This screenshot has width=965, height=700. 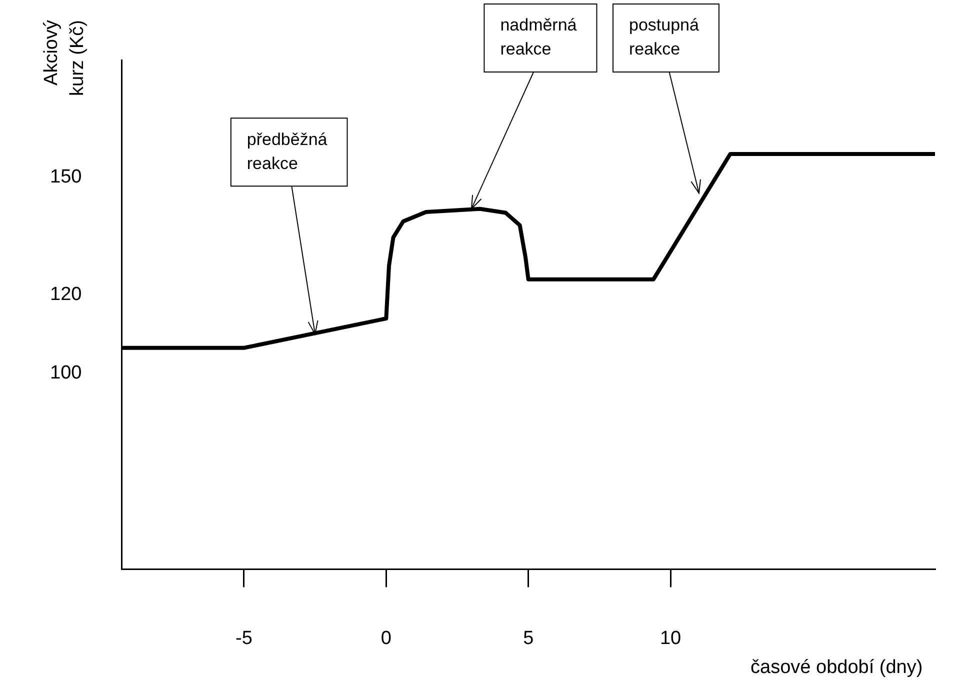 What do you see at coordinates (539, 37) in the screenshot?
I see `annotation: nadměrná reakce` at bounding box center [539, 37].